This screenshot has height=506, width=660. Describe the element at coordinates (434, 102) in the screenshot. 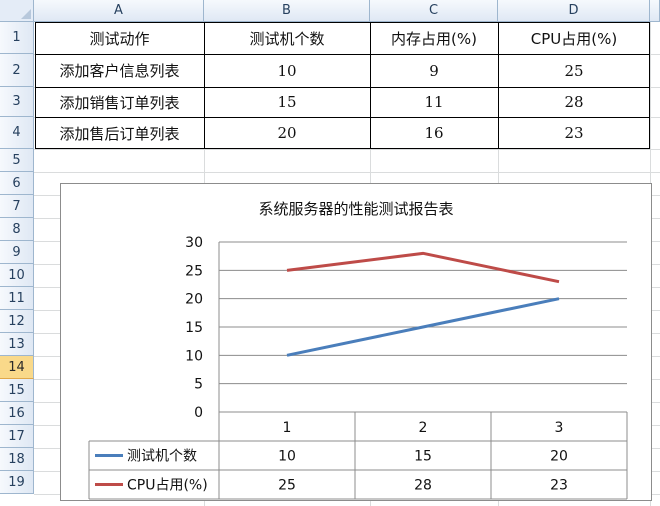

I see `table-cell: 11` at that location.